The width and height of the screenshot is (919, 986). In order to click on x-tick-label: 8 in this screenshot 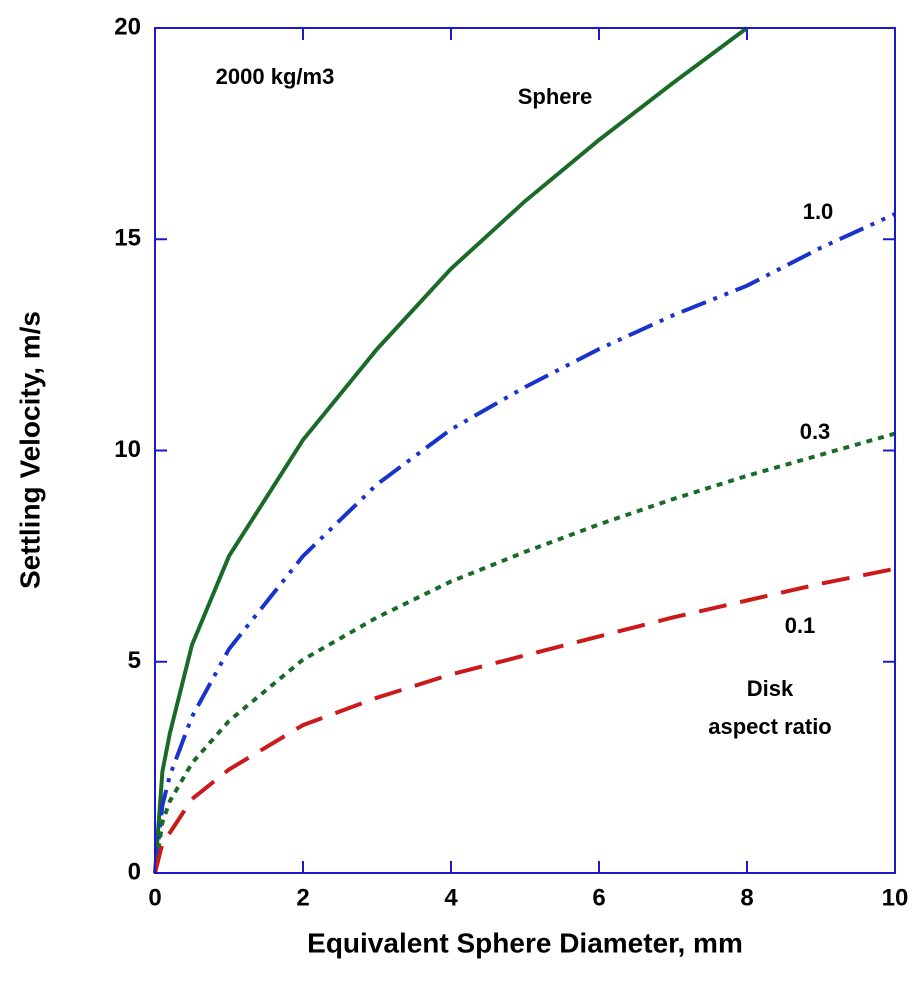, I will do `click(746, 897)`.